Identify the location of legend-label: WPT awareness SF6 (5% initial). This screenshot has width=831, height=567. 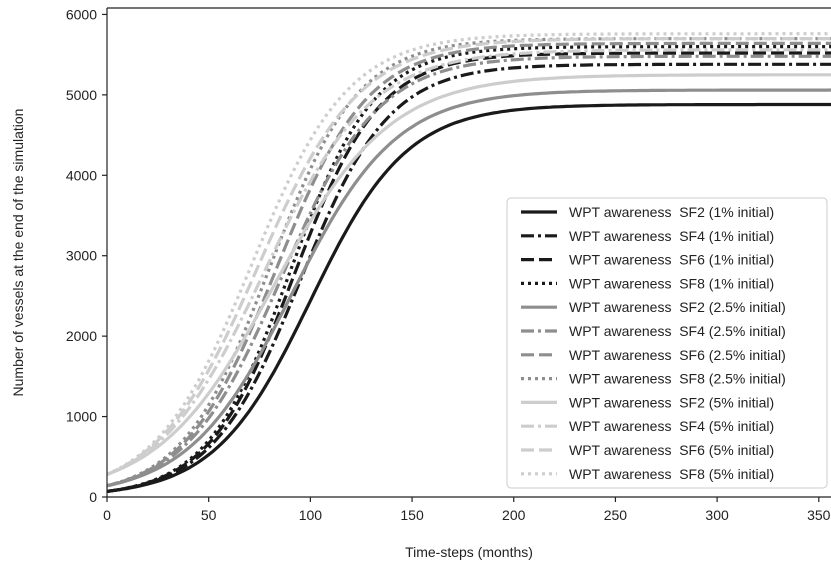
(671, 450).